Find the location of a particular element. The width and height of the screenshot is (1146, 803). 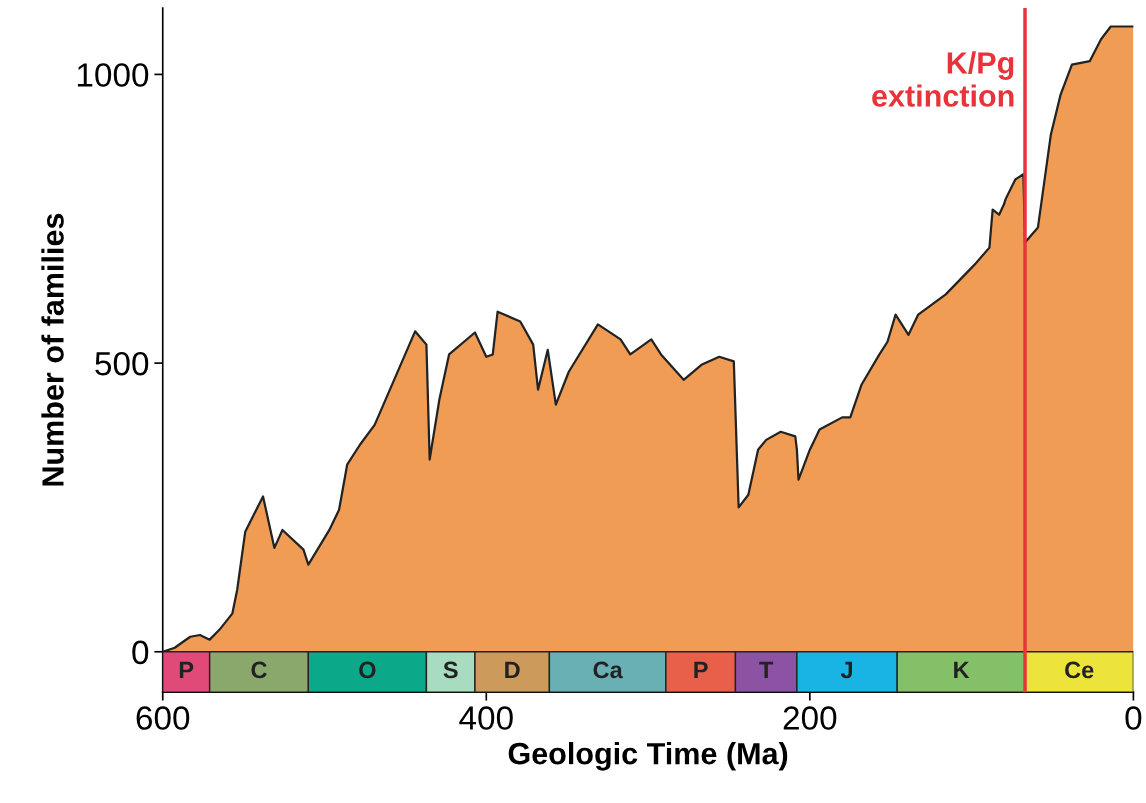

band-label: Ce is located at coordinates (1079, 670).